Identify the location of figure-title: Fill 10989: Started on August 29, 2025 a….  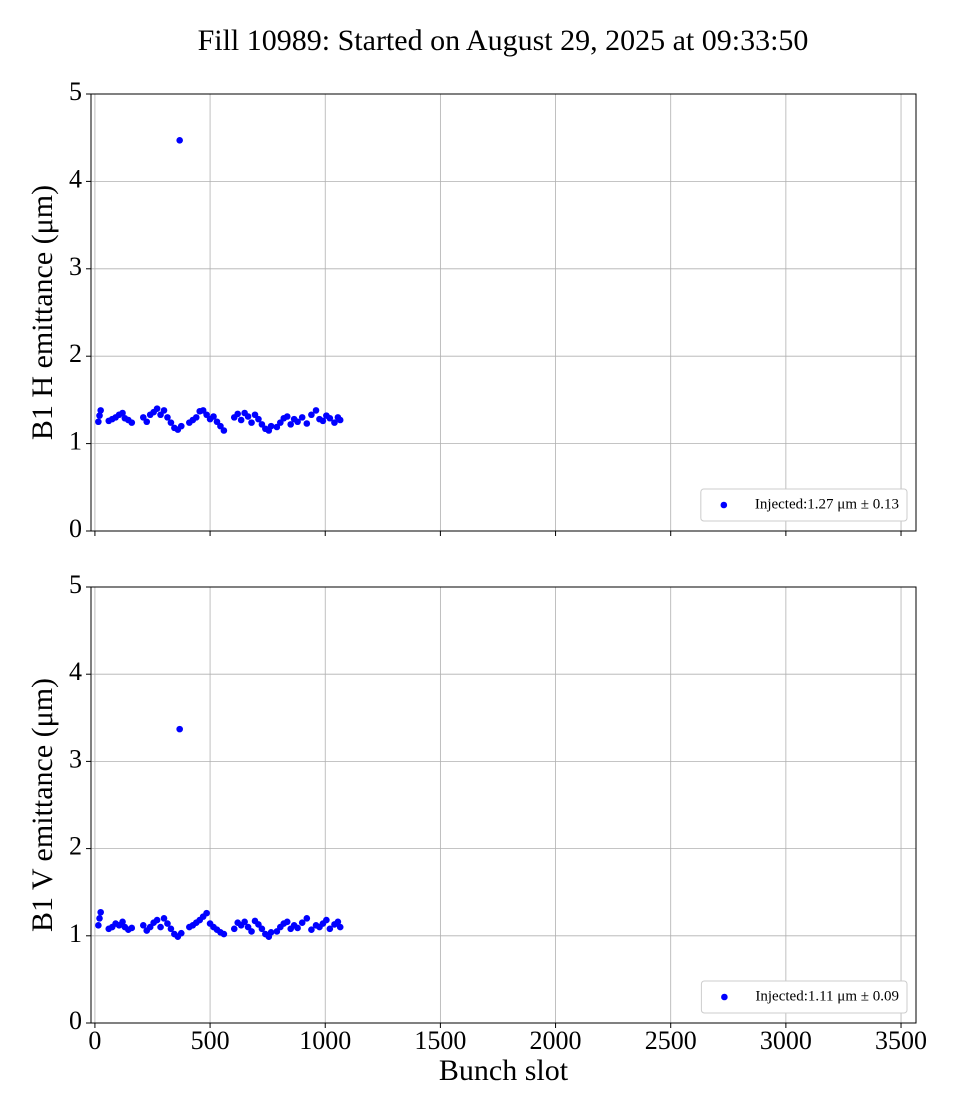
(503, 40).